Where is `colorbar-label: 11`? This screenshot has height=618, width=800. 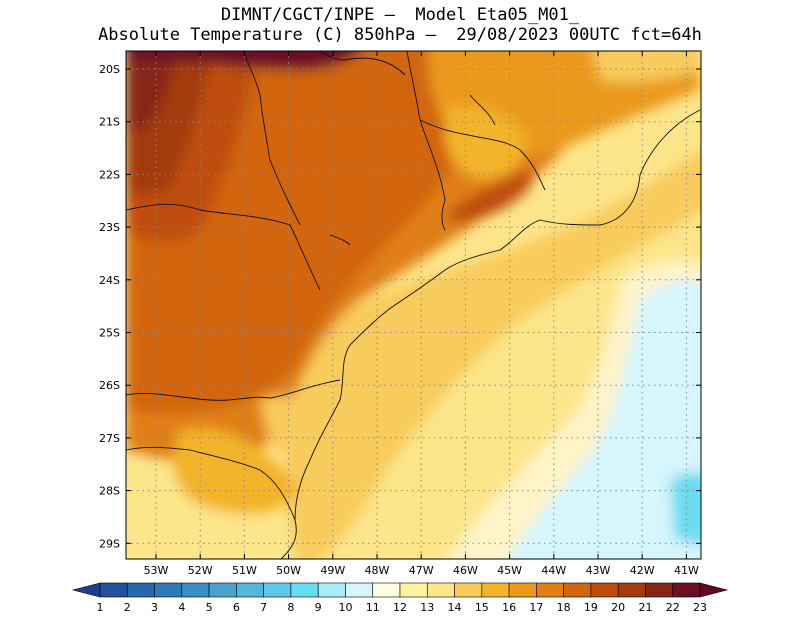 colorbar-label: 11 is located at coordinates (373, 607).